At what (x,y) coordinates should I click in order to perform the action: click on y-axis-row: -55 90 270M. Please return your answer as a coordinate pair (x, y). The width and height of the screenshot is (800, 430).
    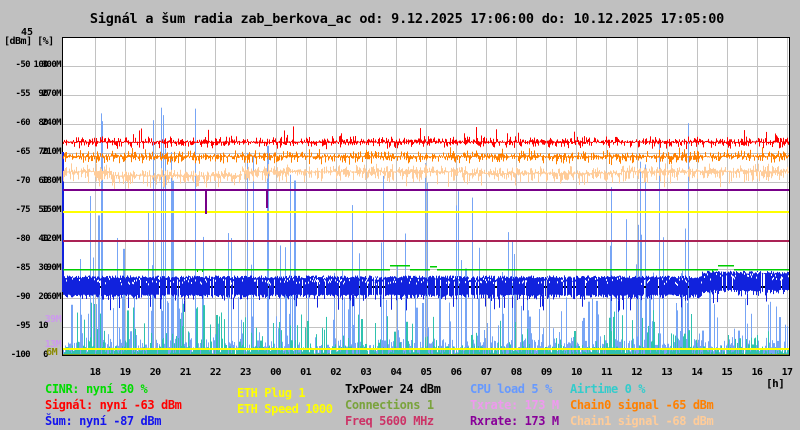
    Looking at the image, I should click on (31, 94).